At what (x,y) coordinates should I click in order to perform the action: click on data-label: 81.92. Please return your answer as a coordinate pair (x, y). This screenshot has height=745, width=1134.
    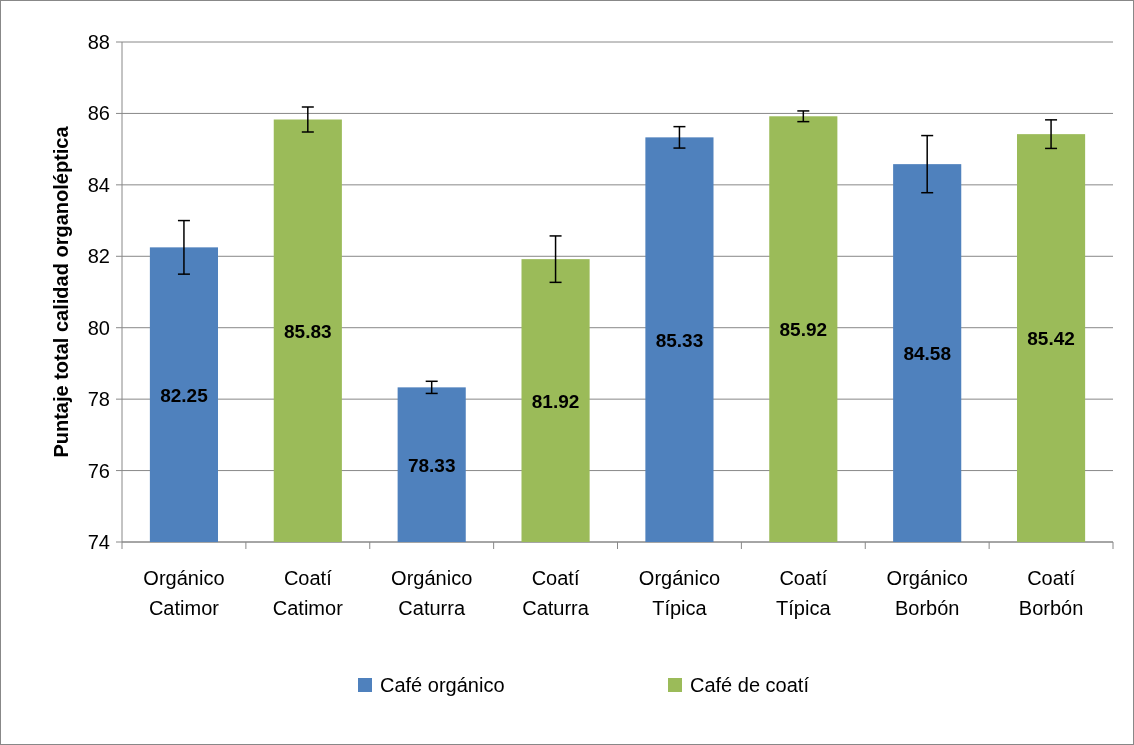
    Looking at the image, I should click on (555, 401).